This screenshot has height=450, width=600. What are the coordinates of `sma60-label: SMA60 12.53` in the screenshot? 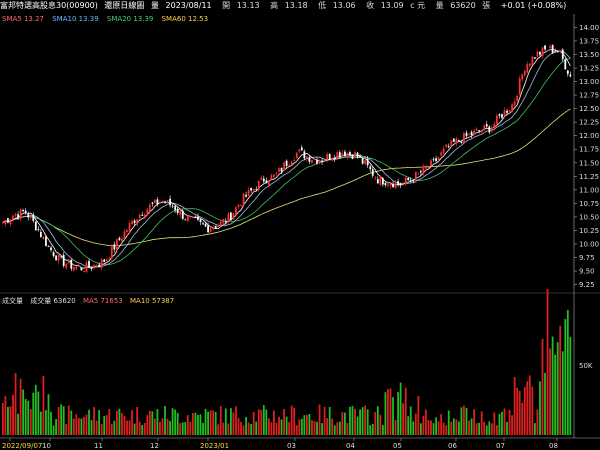 It's located at (185, 19).